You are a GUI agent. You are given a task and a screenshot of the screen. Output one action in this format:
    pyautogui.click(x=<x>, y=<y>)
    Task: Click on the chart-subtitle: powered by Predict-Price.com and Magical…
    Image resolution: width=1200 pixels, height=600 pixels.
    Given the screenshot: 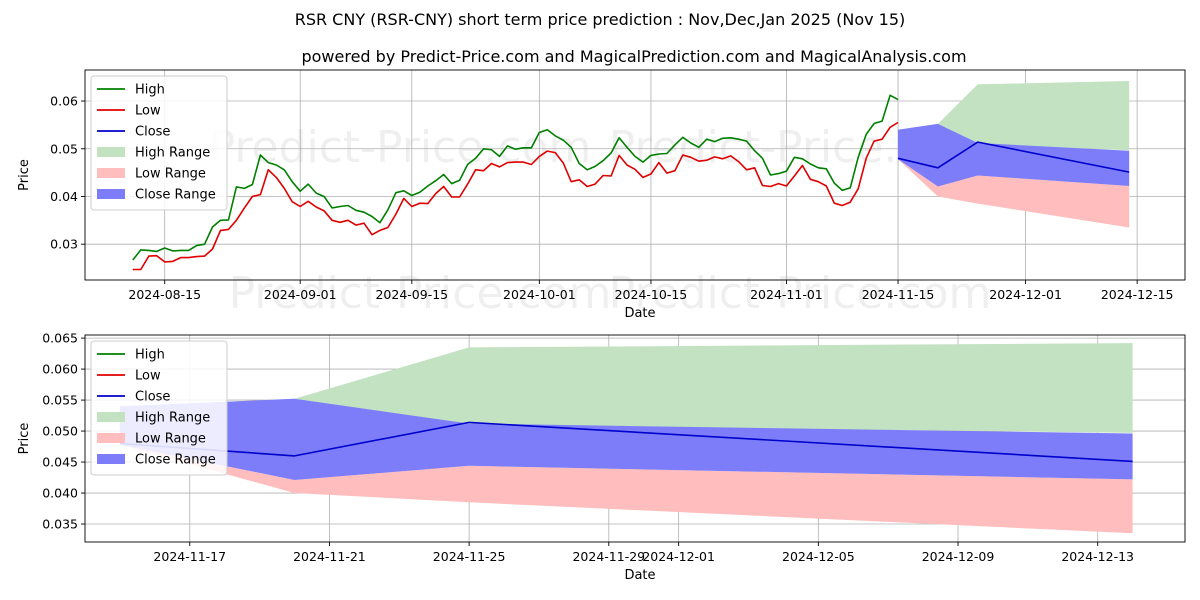 What is the action you would take?
    pyautogui.click(x=633, y=56)
    